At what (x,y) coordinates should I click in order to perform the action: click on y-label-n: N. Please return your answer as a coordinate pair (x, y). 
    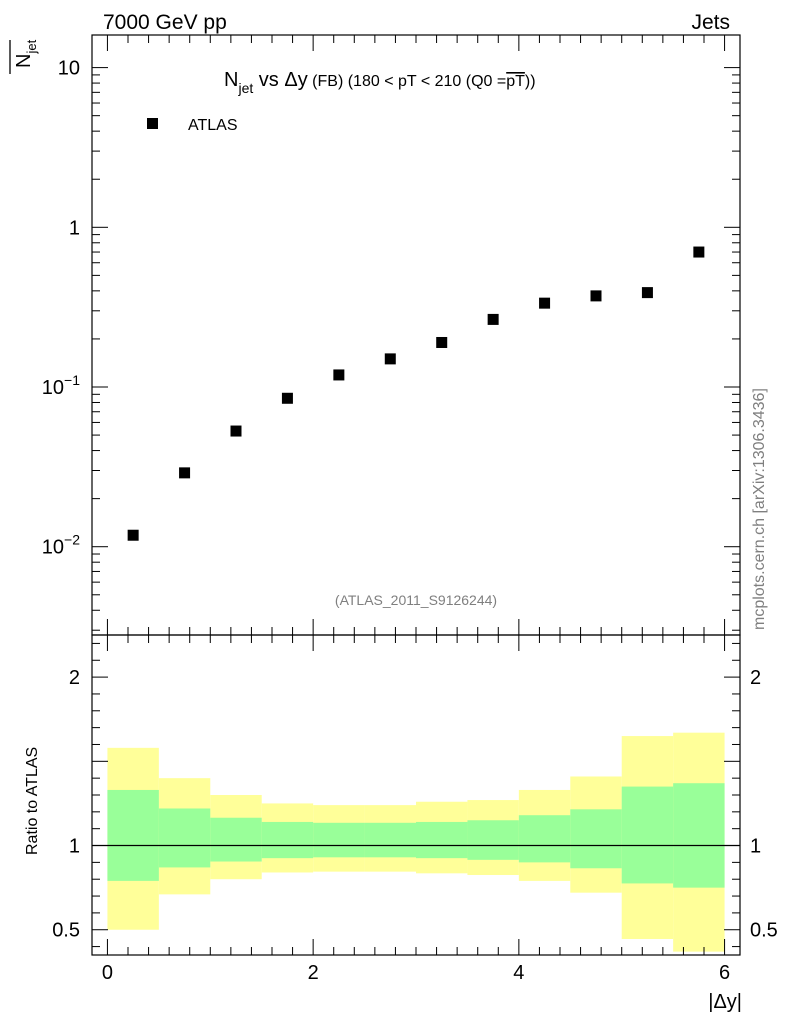
    Looking at the image, I should click on (24, 61).